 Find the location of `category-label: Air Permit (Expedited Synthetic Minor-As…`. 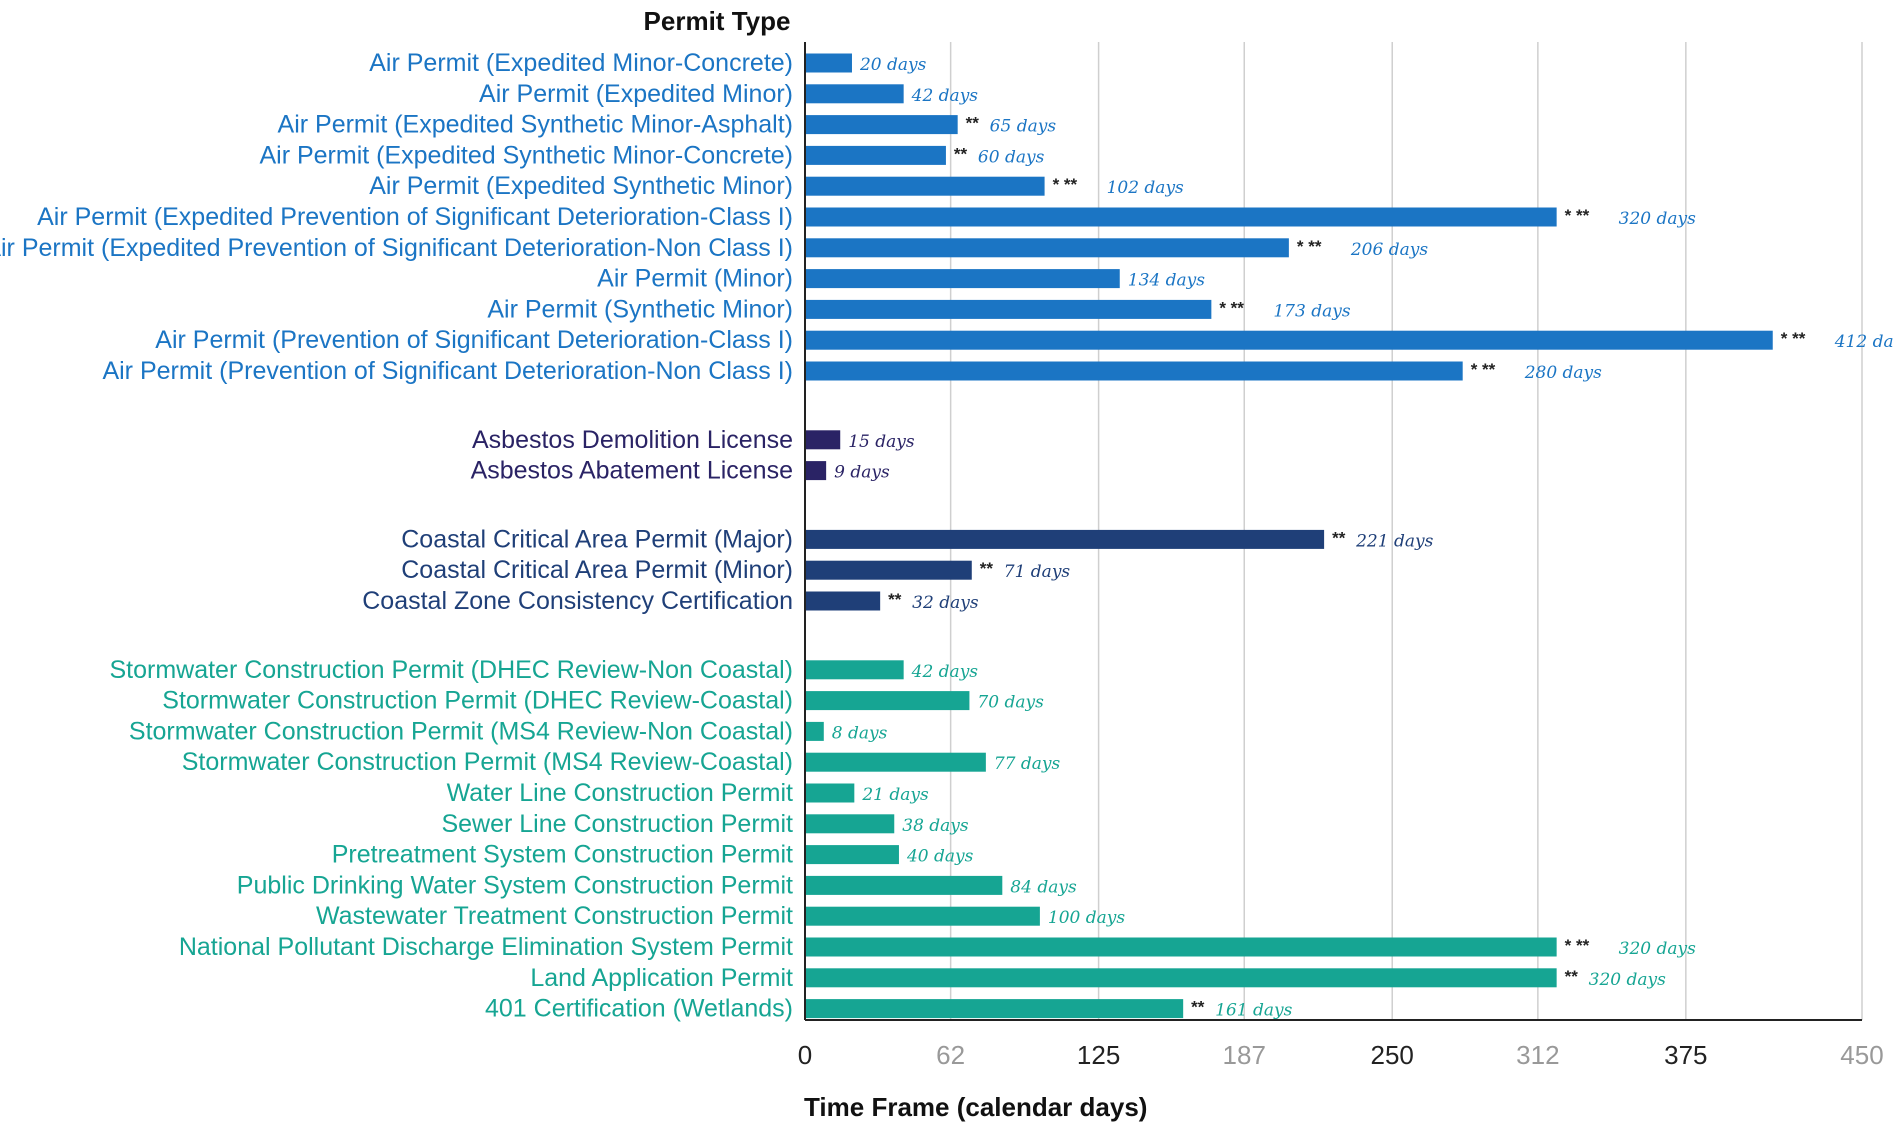

category-label: Air Permit (Expedited Synthetic Minor-As… is located at coordinates (535, 125).